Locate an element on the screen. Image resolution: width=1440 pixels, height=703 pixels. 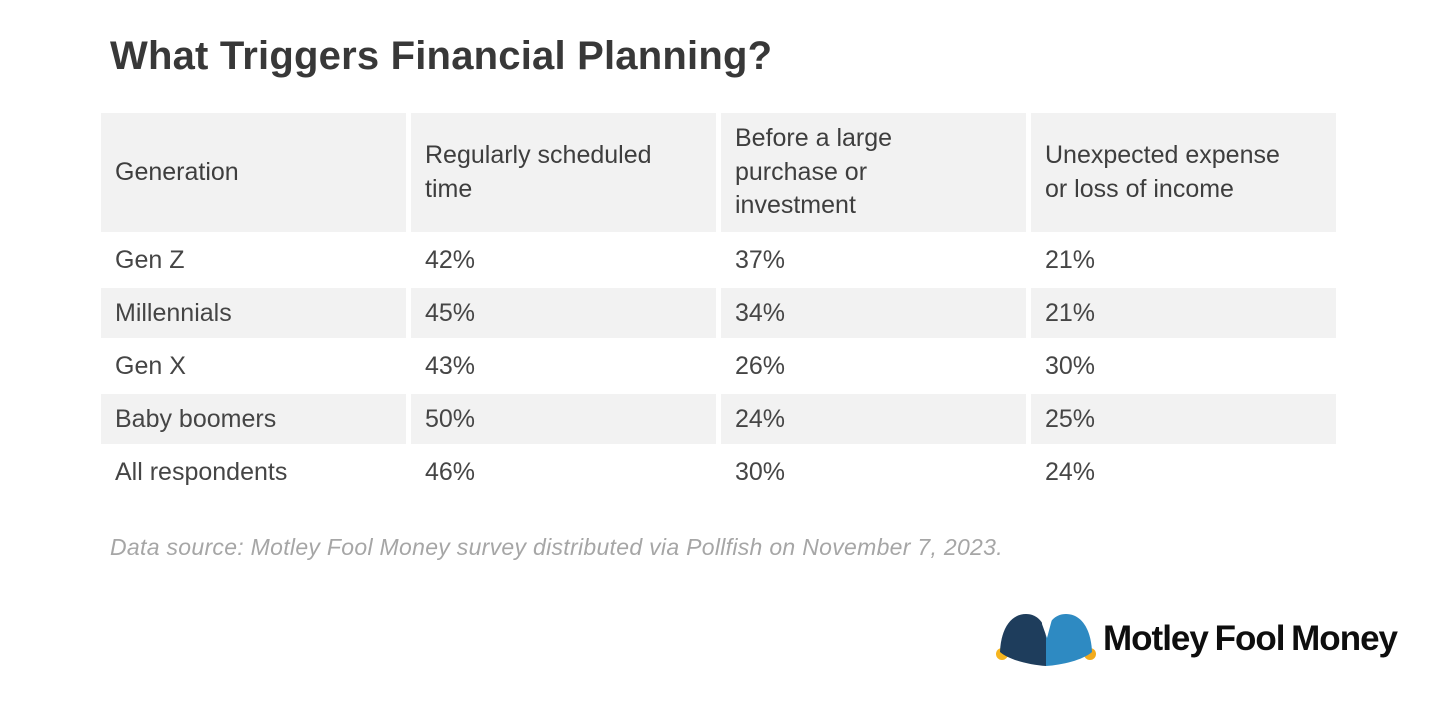
value-cell: 50% is located at coordinates (563, 419).